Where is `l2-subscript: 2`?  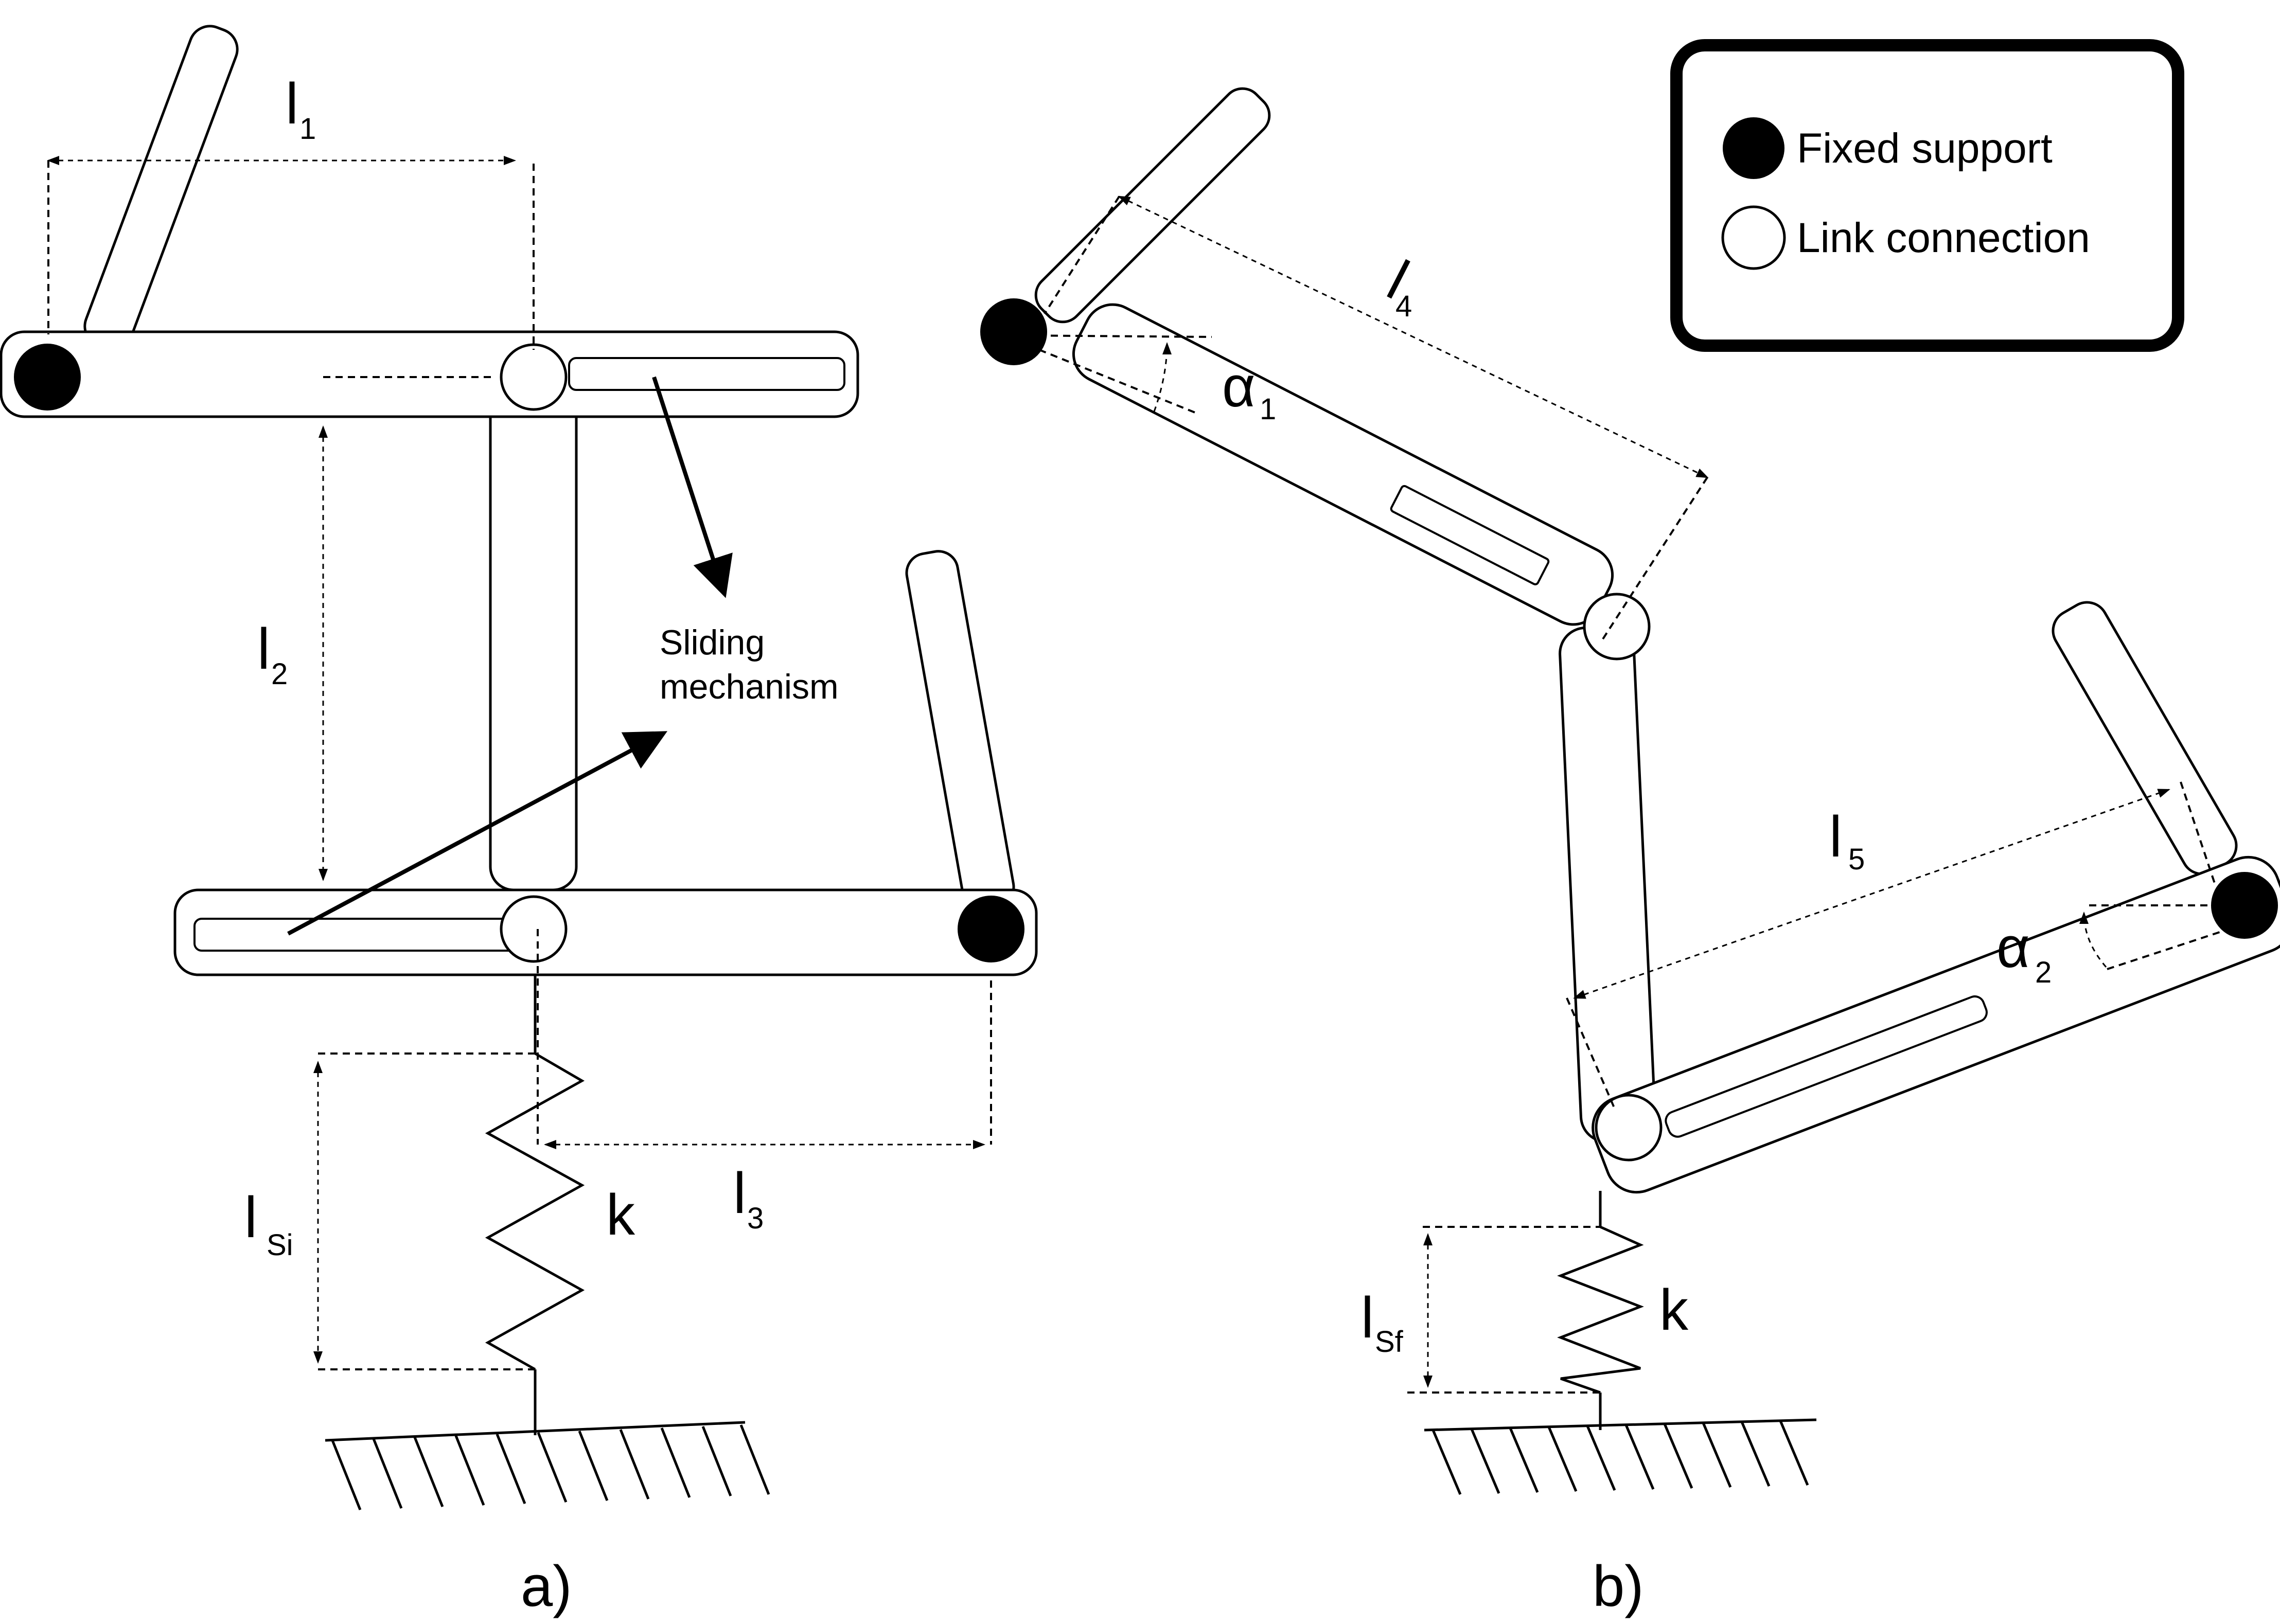
l2-subscript: 2 is located at coordinates (280, 674).